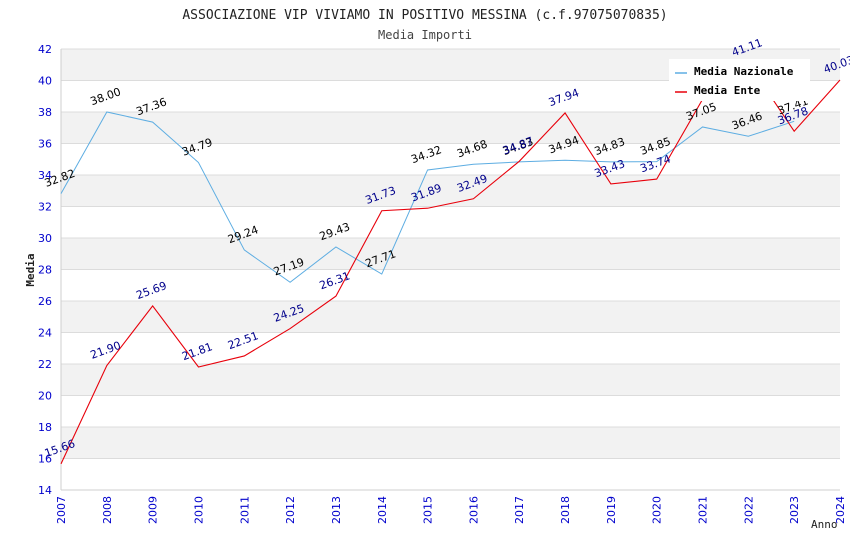 This screenshot has width=850, height=550. Describe the element at coordinates (198, 510) in the screenshot. I see `x-tick-label: 2010` at that location.